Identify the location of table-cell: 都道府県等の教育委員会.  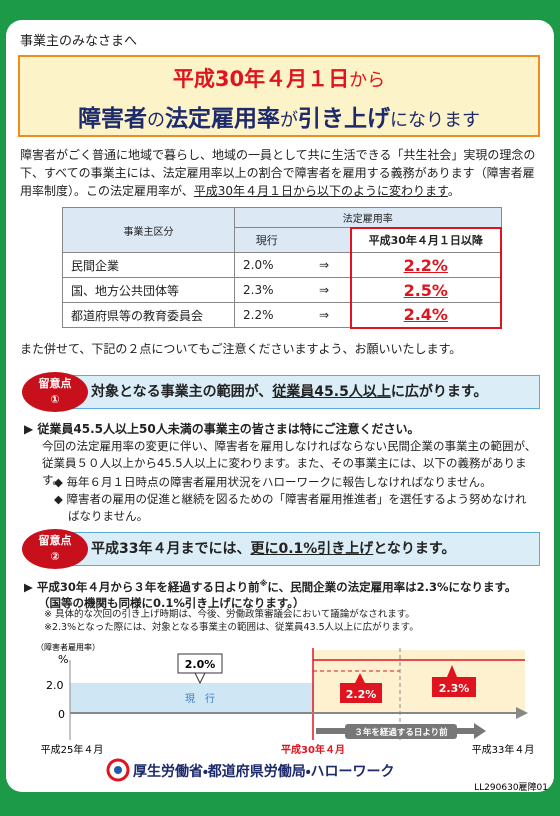
(148, 315).